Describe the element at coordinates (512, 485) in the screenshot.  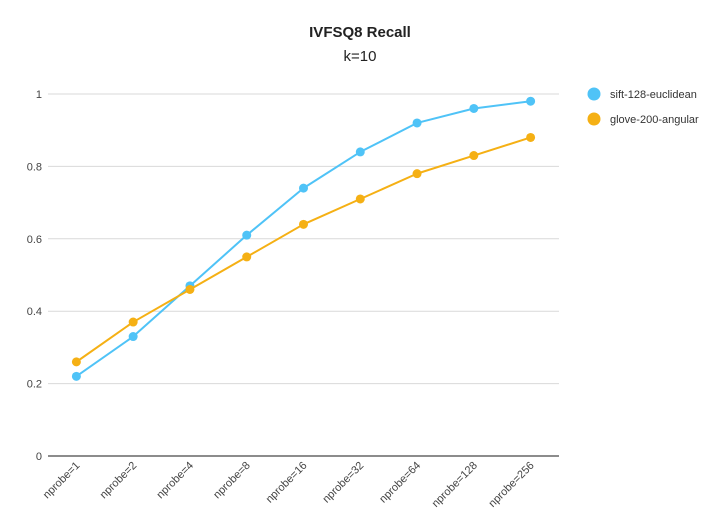
I see `x-tick-label: nprobe=256` at that location.